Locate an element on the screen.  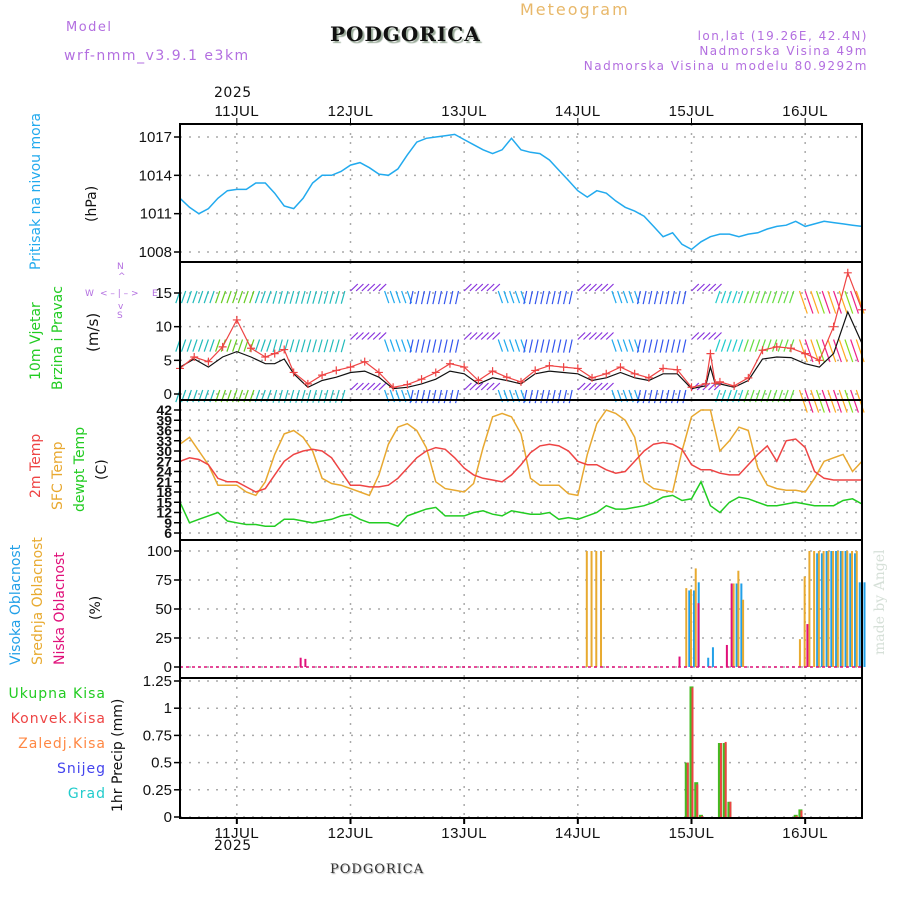
model-label: Model is located at coordinates (89, 27).